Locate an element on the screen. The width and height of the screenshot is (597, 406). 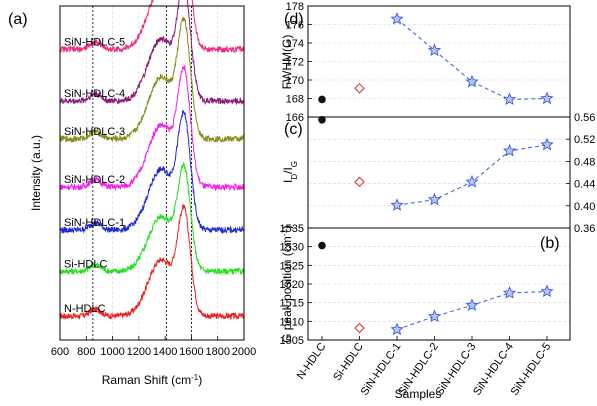
gpeak-y-tick-label: 1520 is located at coordinates (292, 285).